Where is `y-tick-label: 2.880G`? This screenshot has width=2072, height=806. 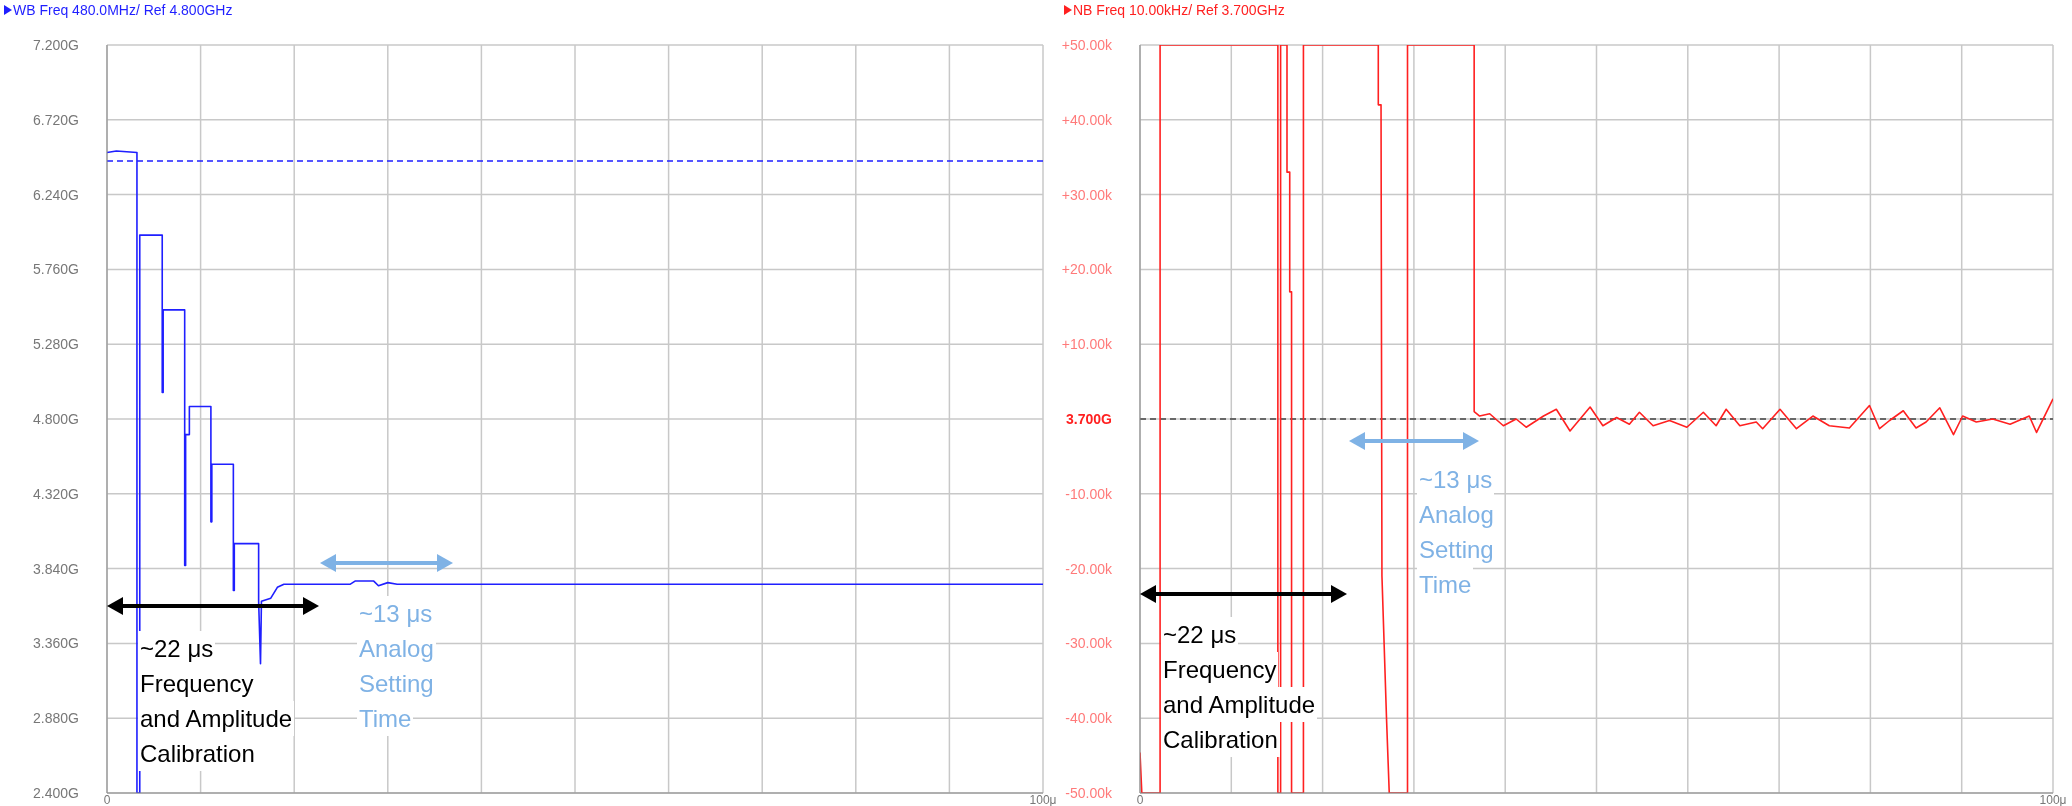 y-tick-label: 2.880G is located at coordinates (56, 718).